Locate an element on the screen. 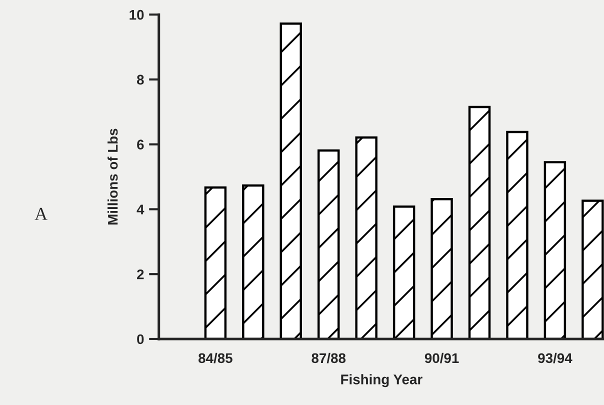 This screenshot has width=604, height=405. y-axis-title: Millions of Lbs is located at coordinates (113, 176).